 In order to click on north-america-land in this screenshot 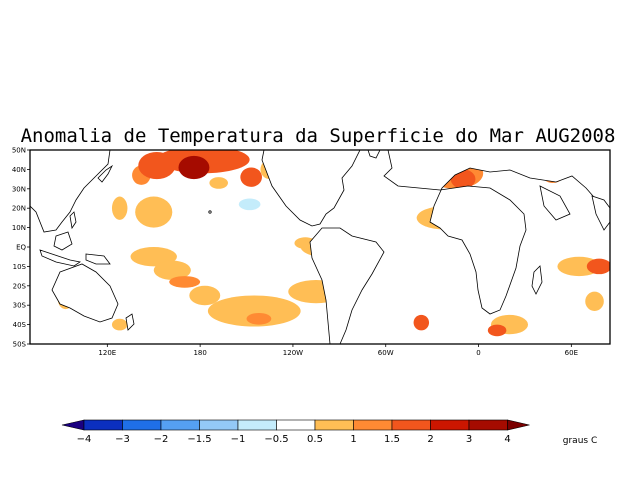, I will do `click(311, 188)`.